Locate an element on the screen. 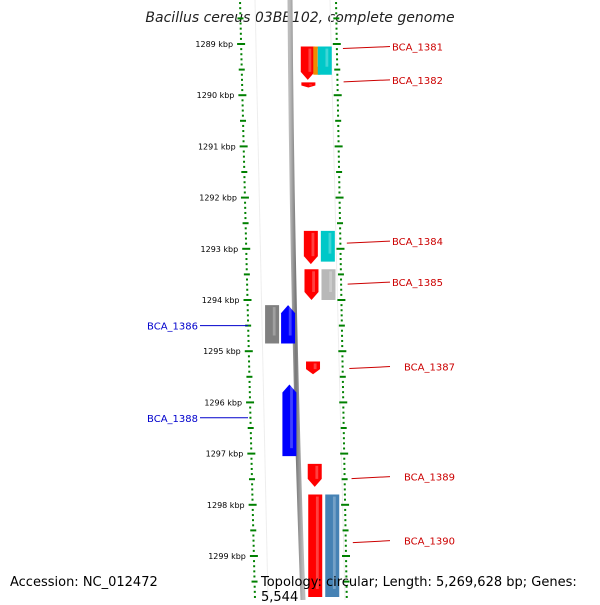 The image size is (600, 605). kbp-tick-label: 1289 kbp is located at coordinates (214, 44).